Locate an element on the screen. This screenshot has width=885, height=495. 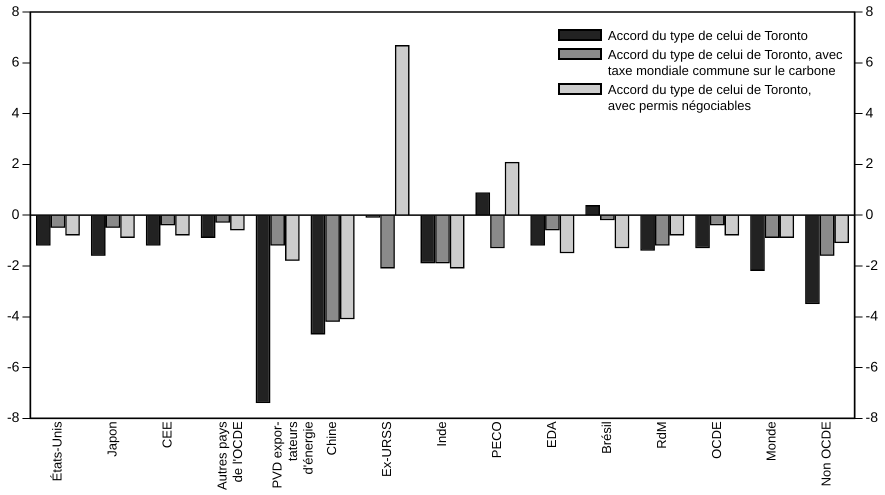
x-tick-label: Autres pays de l'OCDE is located at coordinates (229, 455).